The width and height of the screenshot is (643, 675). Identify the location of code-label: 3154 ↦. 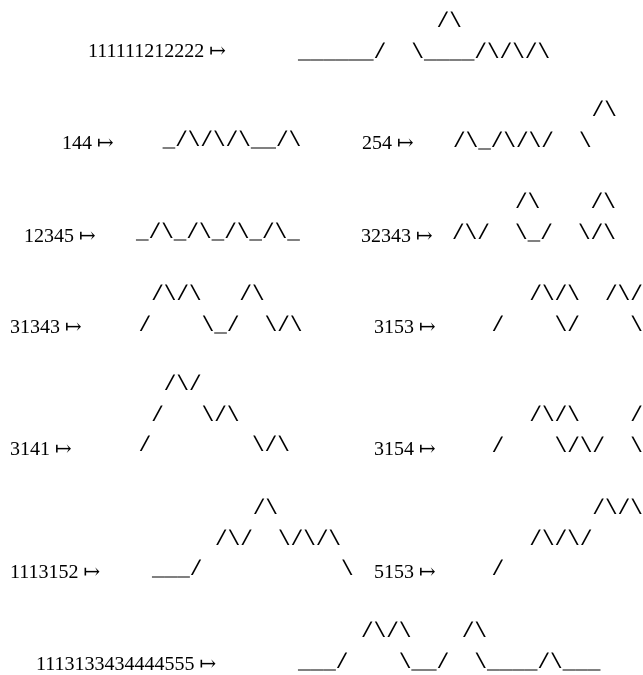
(405, 449).